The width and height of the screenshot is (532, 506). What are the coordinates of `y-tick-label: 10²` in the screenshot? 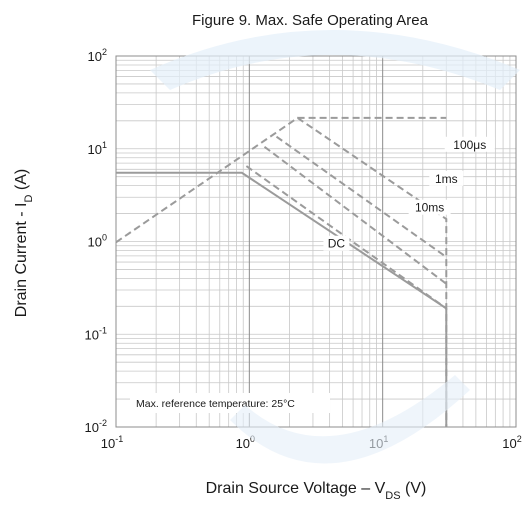 It's located at (97, 55).